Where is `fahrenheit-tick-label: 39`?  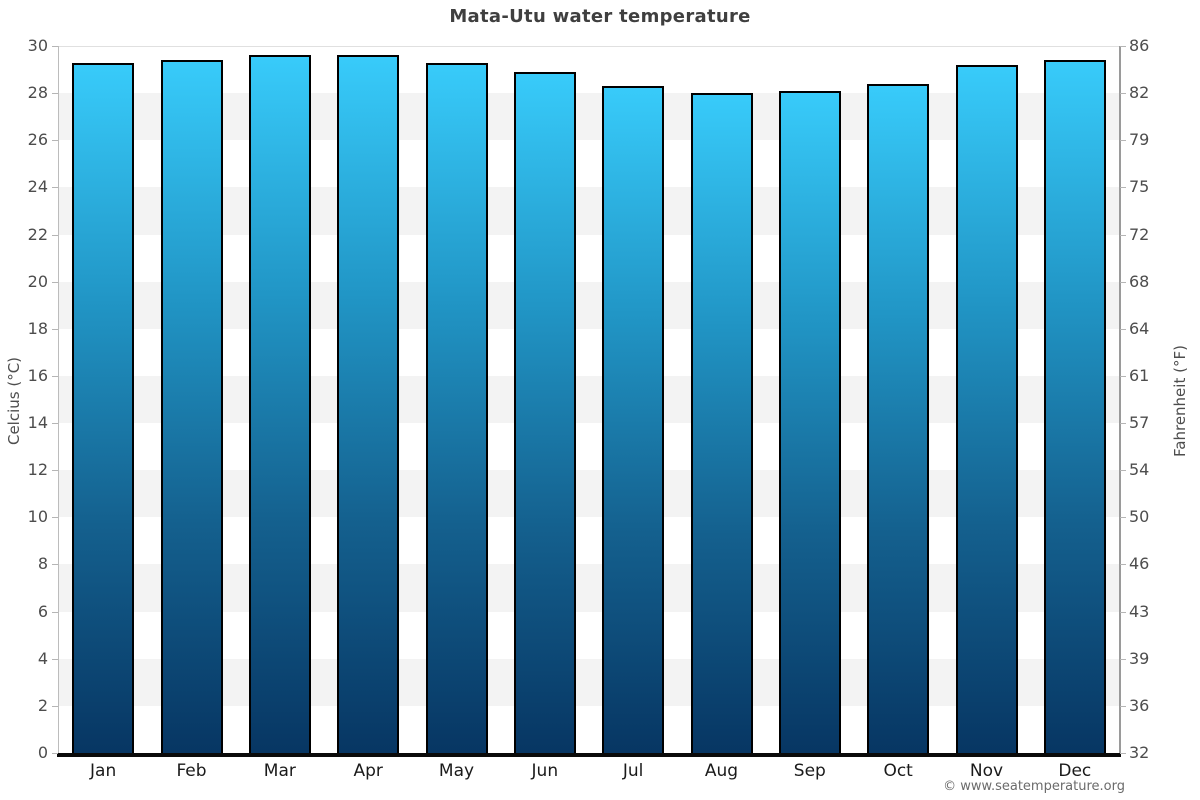 fahrenheit-tick-label: 39 is located at coordinates (1139, 658).